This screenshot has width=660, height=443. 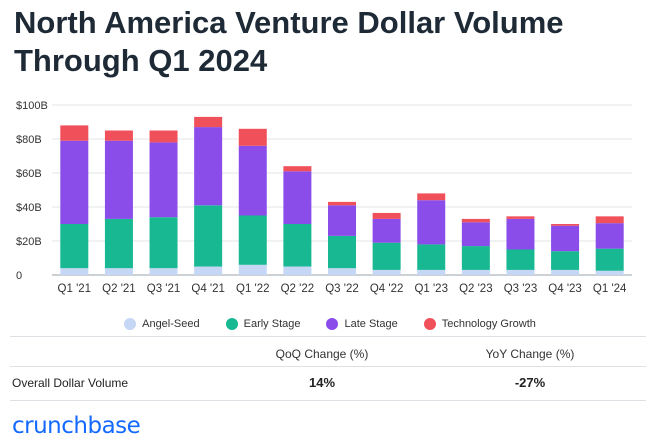 What do you see at coordinates (118, 243) in the screenshot?
I see `bar-1-early-stage` at bounding box center [118, 243].